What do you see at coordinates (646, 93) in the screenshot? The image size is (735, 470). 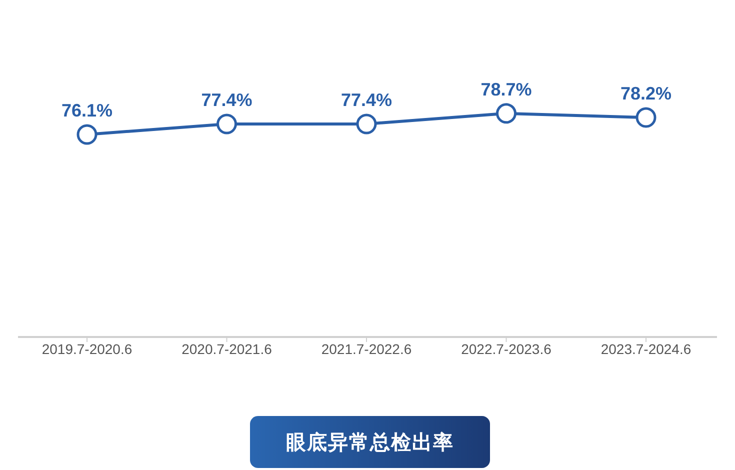 I see `data-label: 78.2%` at bounding box center [646, 93].